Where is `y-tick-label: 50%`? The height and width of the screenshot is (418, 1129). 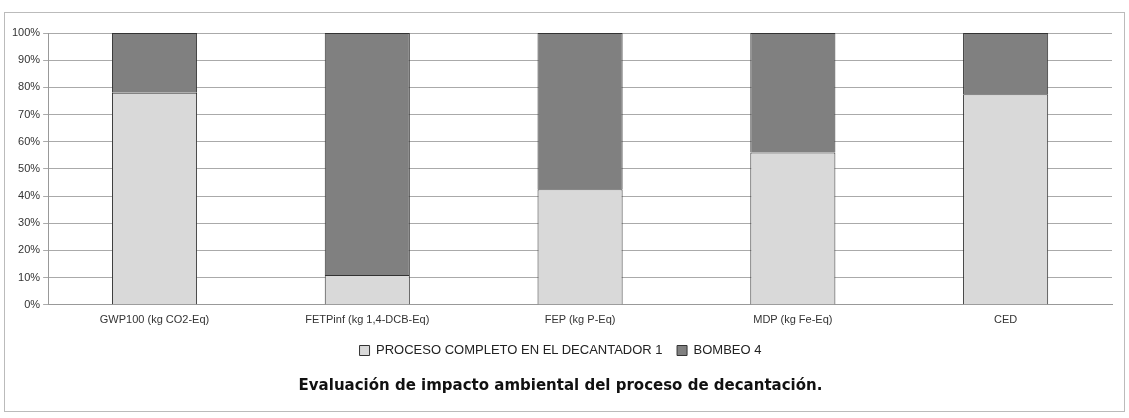 y-tick-label: 50% is located at coordinates (29, 167).